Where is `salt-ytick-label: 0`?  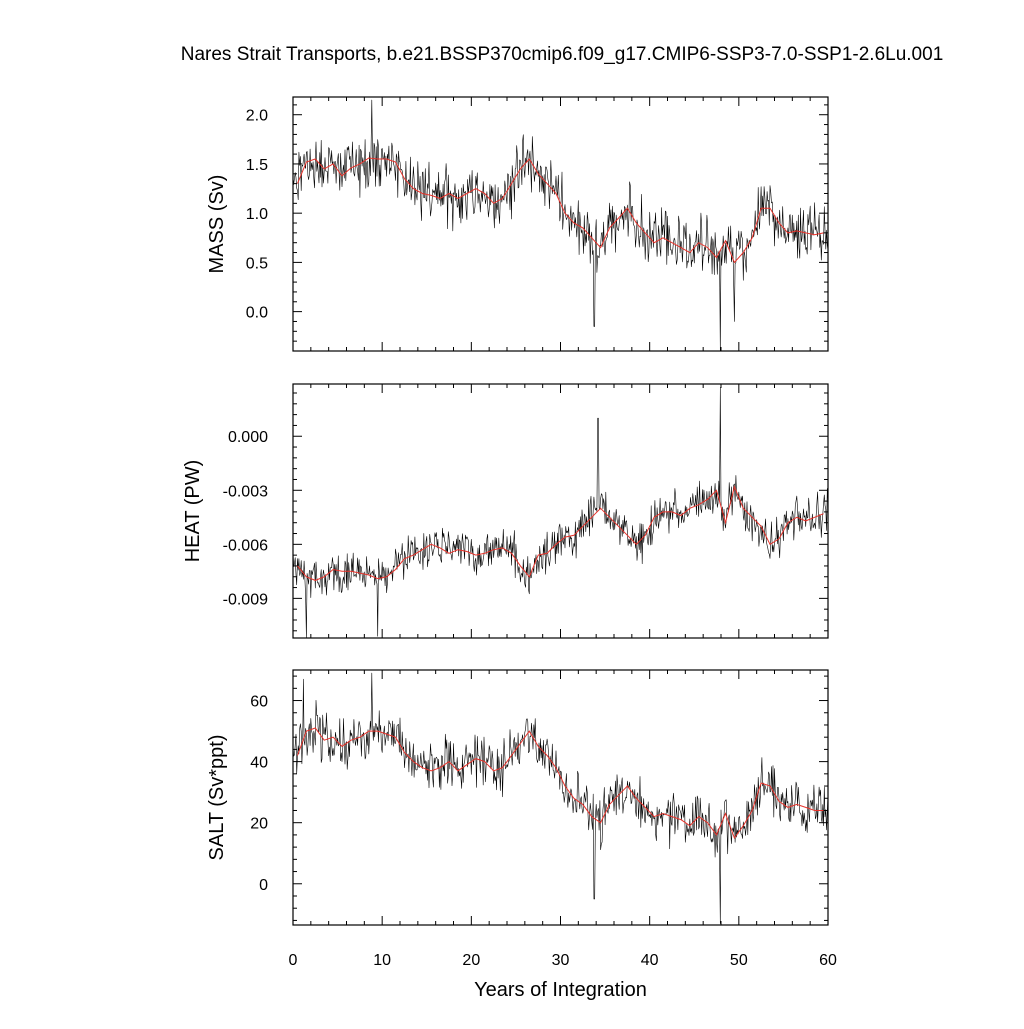 salt-ytick-label: 0 is located at coordinates (263, 885).